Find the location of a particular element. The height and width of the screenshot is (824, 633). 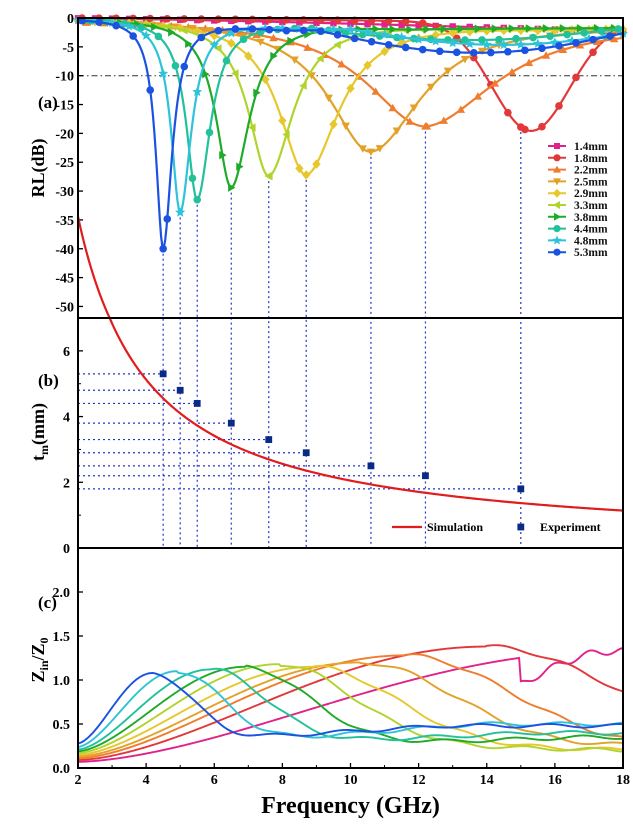

legend-label-2.9mm: 2.9mm is located at coordinates (591, 194).